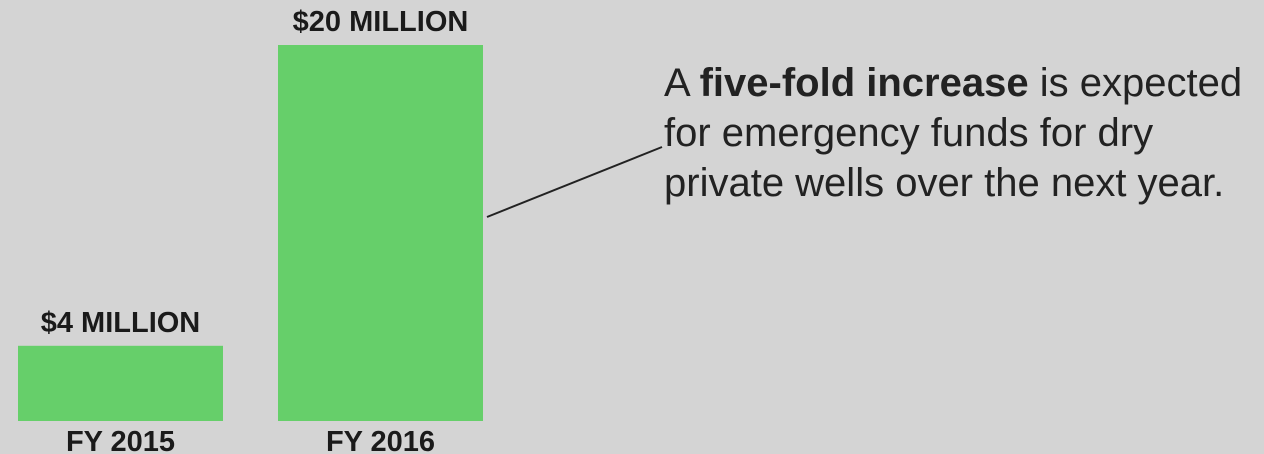  Describe the element at coordinates (121, 323) in the screenshot. I see `value-label-fy-2015: $4 MILLION` at that location.